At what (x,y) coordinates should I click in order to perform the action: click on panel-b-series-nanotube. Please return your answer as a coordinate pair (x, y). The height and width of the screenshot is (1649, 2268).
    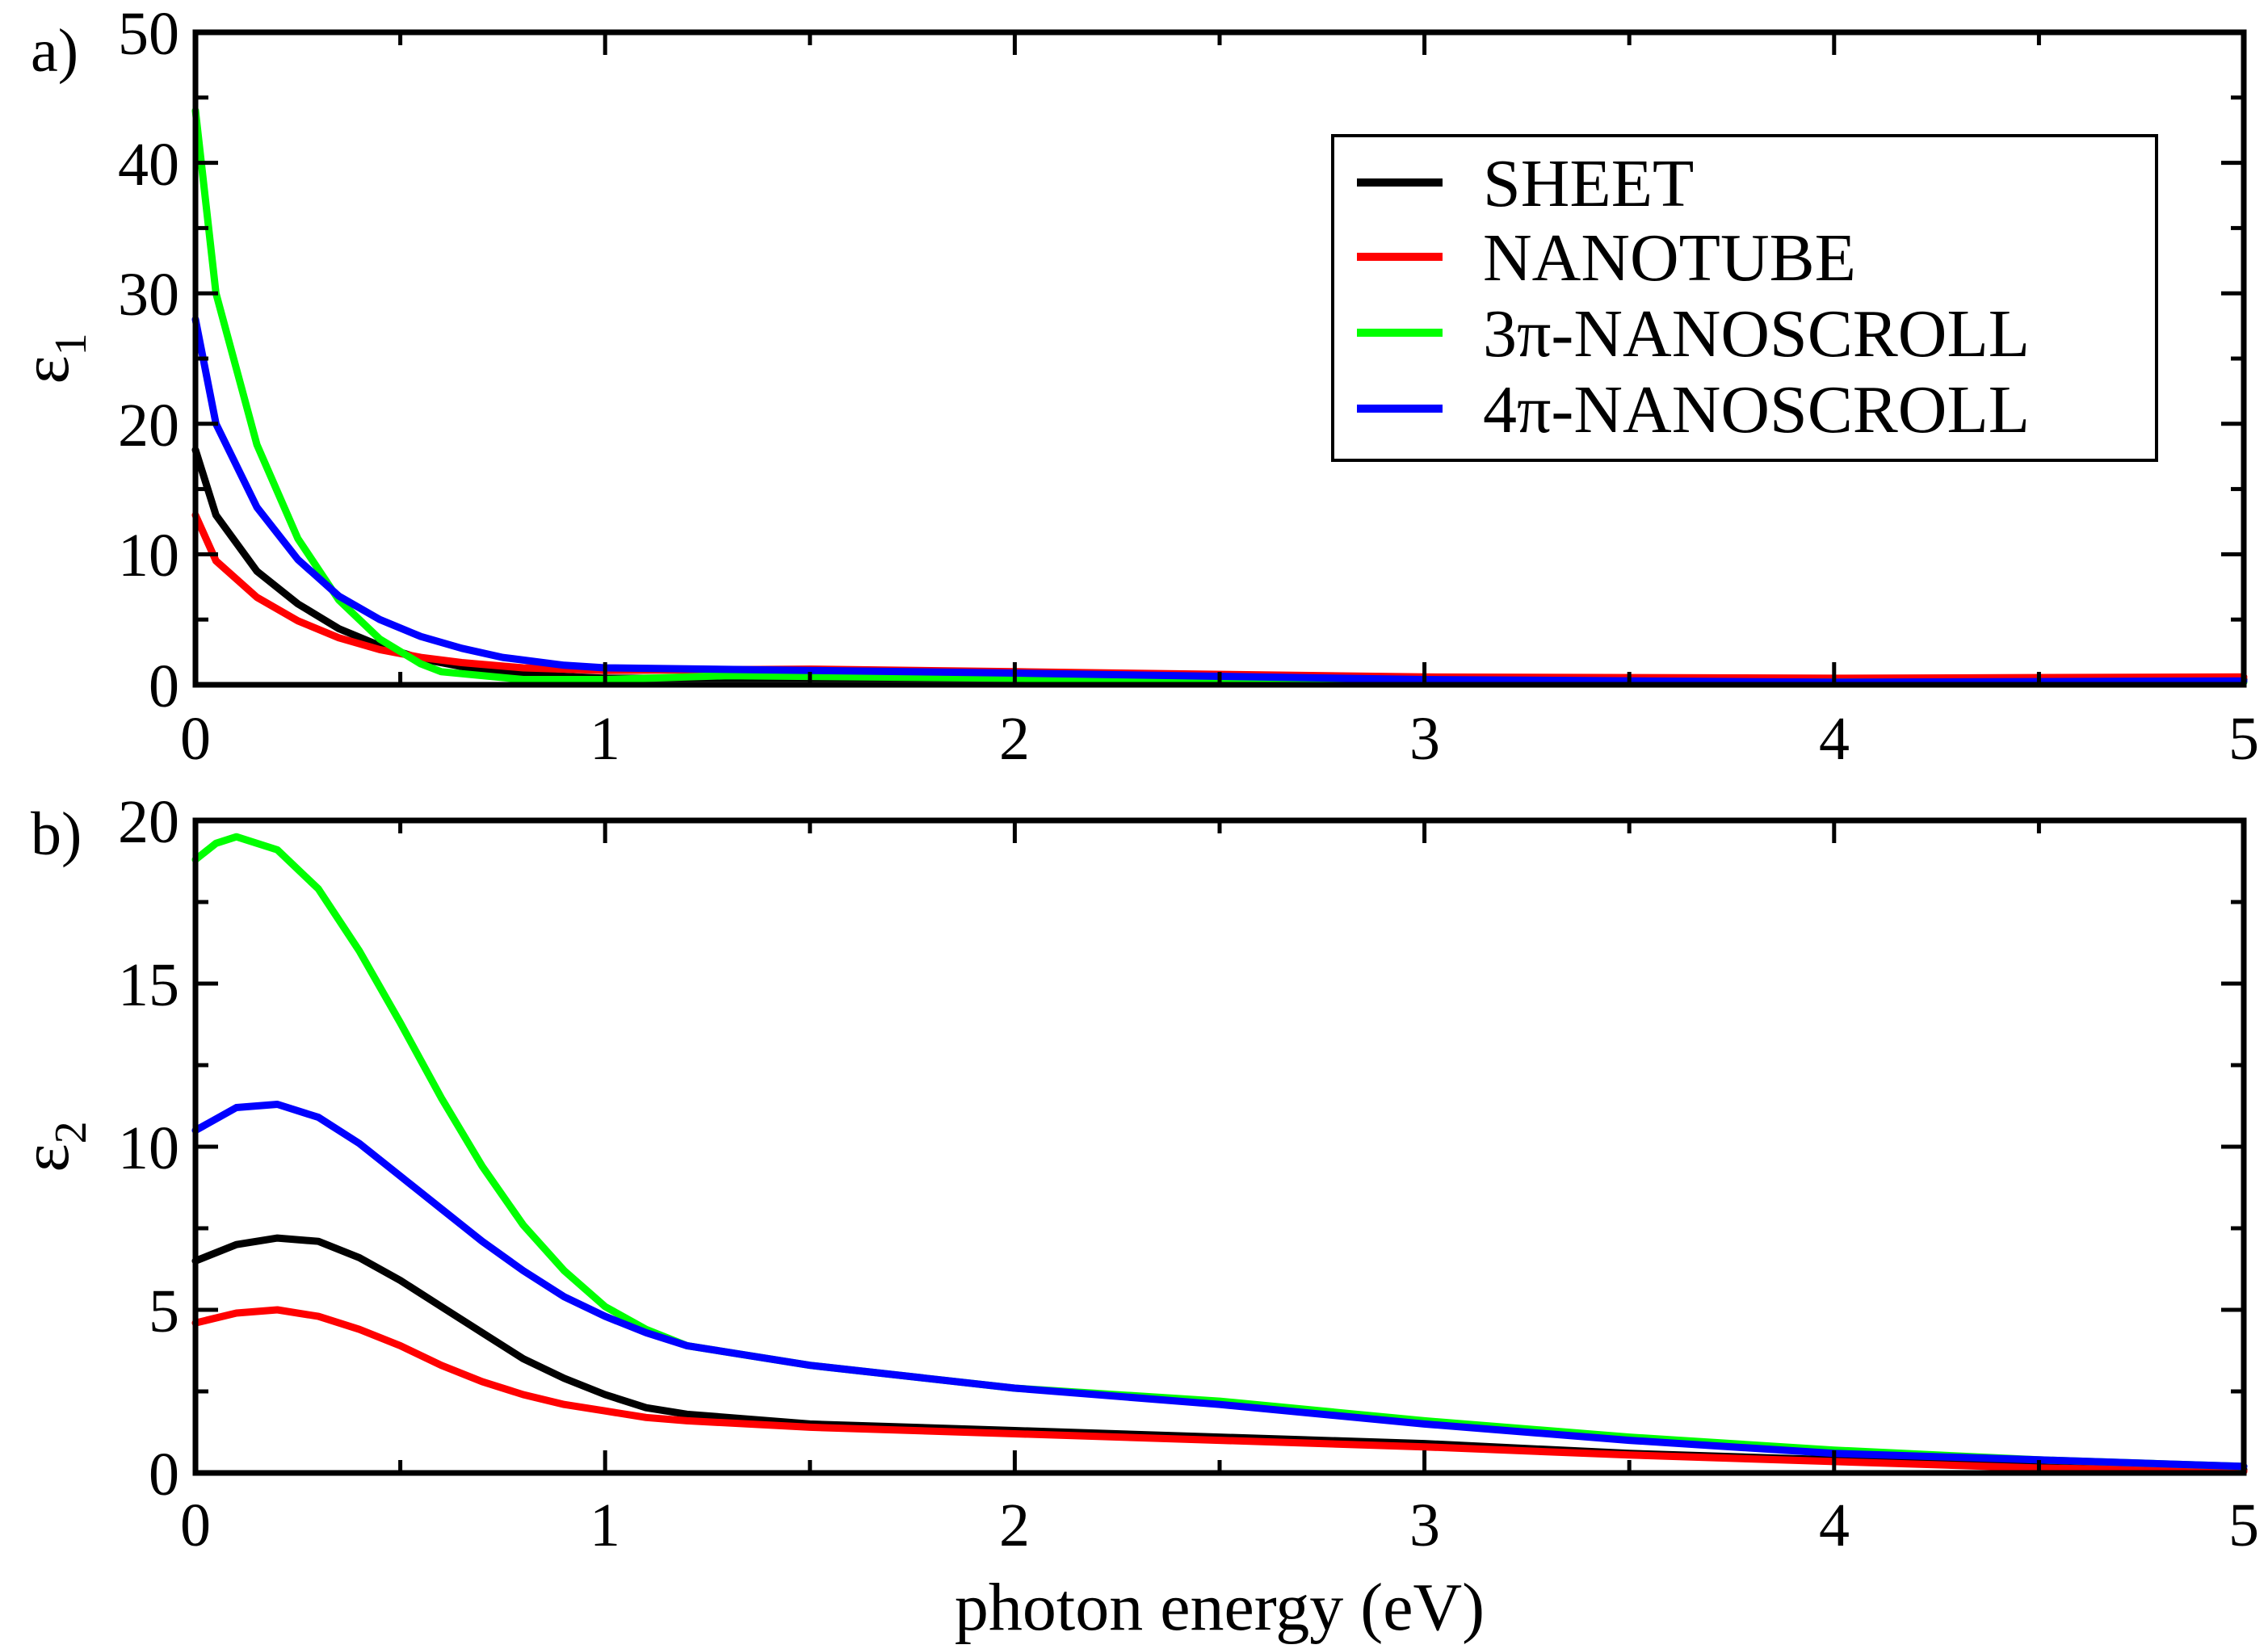
    Looking at the image, I should click on (1219, 1390).